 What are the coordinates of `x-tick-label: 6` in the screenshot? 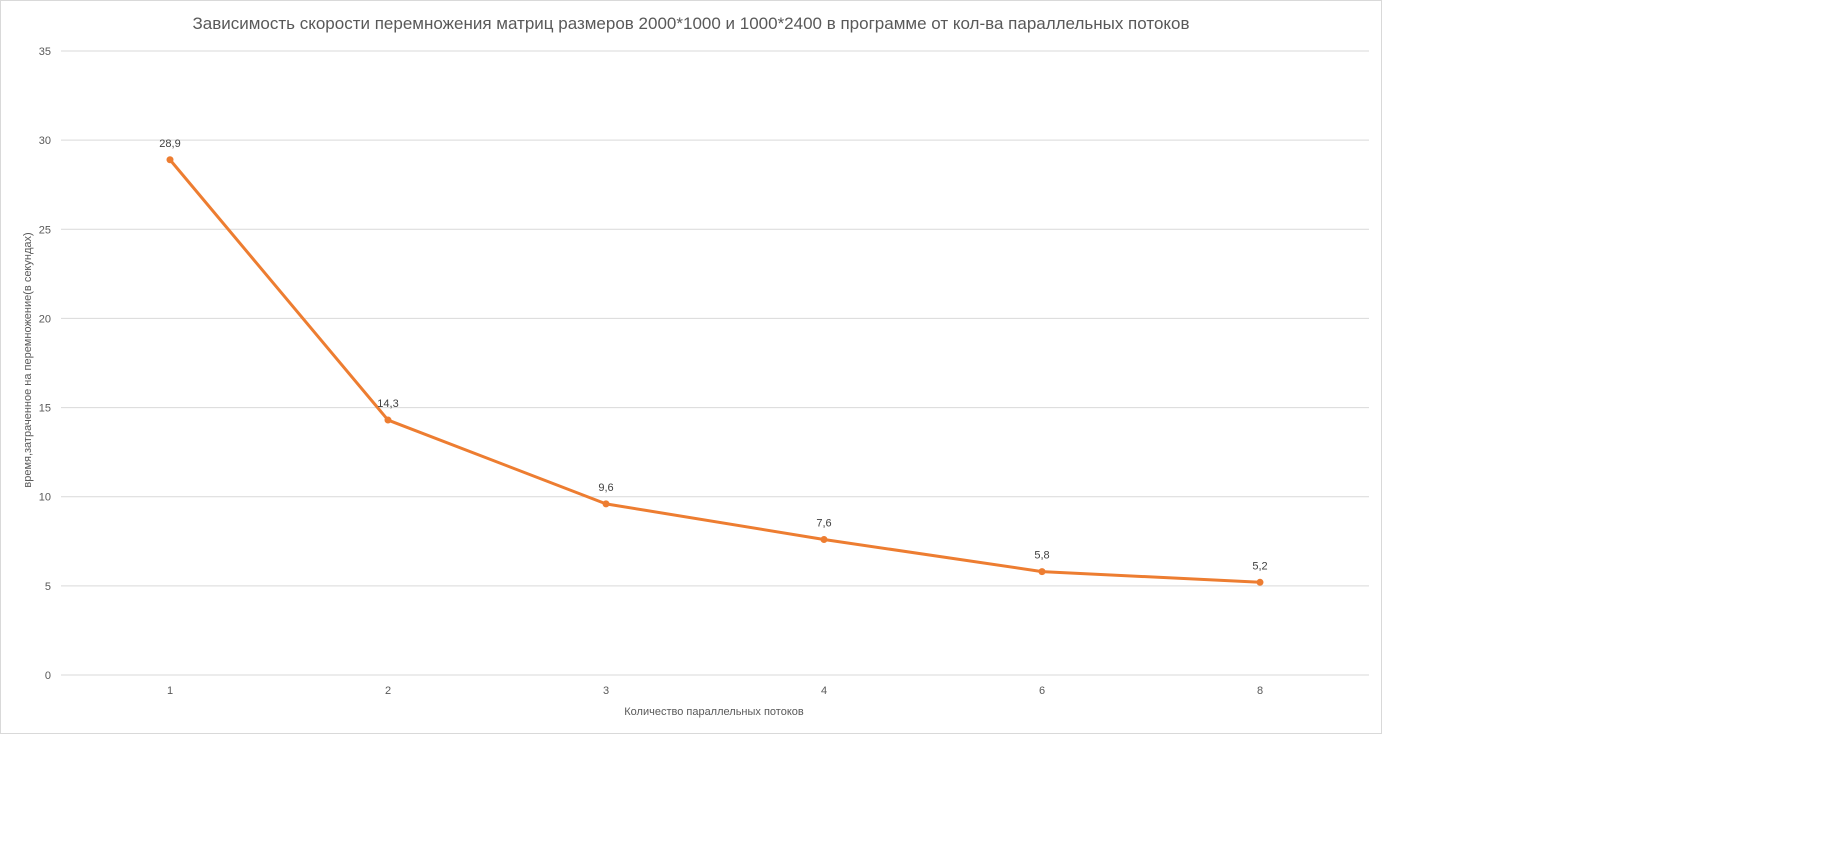 It's located at (1042, 691).